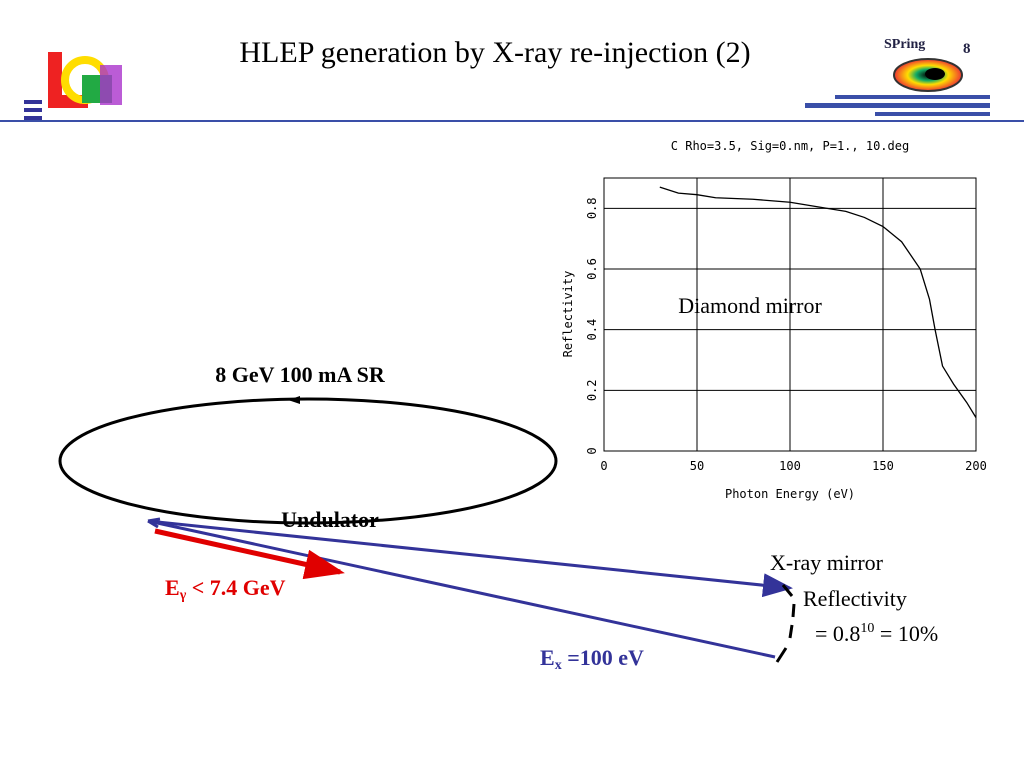  I want to click on text: x, so click(558, 665).